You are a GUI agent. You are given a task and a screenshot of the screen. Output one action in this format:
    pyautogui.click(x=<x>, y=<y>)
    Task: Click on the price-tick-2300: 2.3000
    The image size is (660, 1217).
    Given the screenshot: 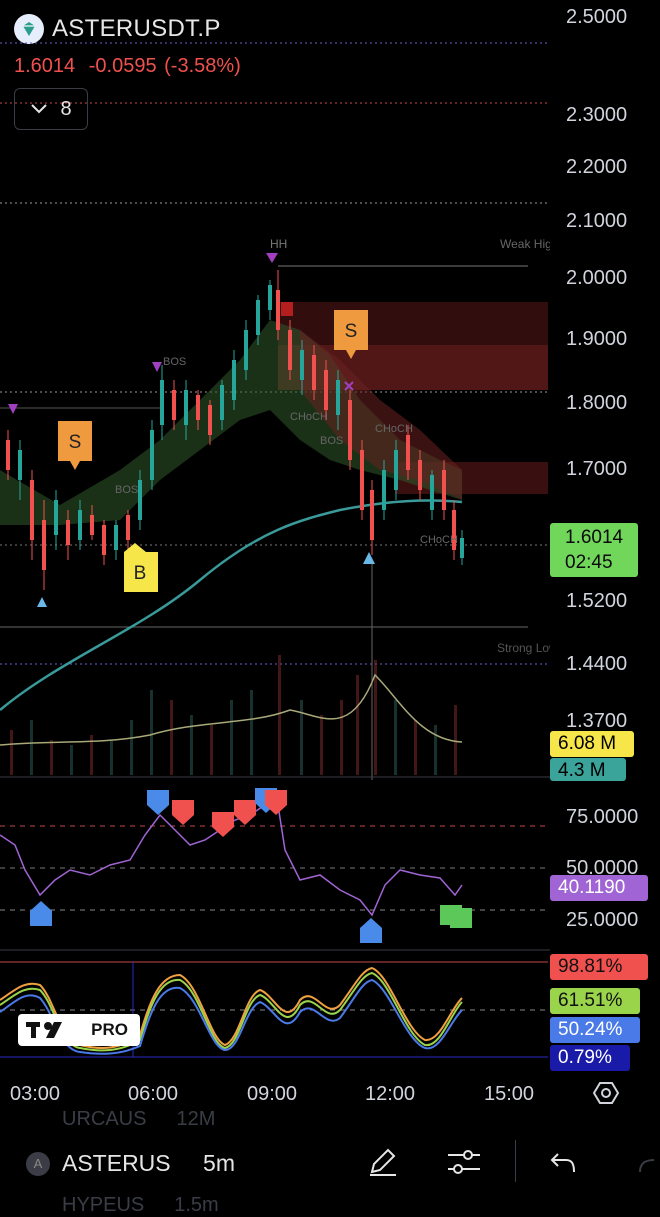 What is the action you would take?
    pyautogui.click(x=597, y=115)
    